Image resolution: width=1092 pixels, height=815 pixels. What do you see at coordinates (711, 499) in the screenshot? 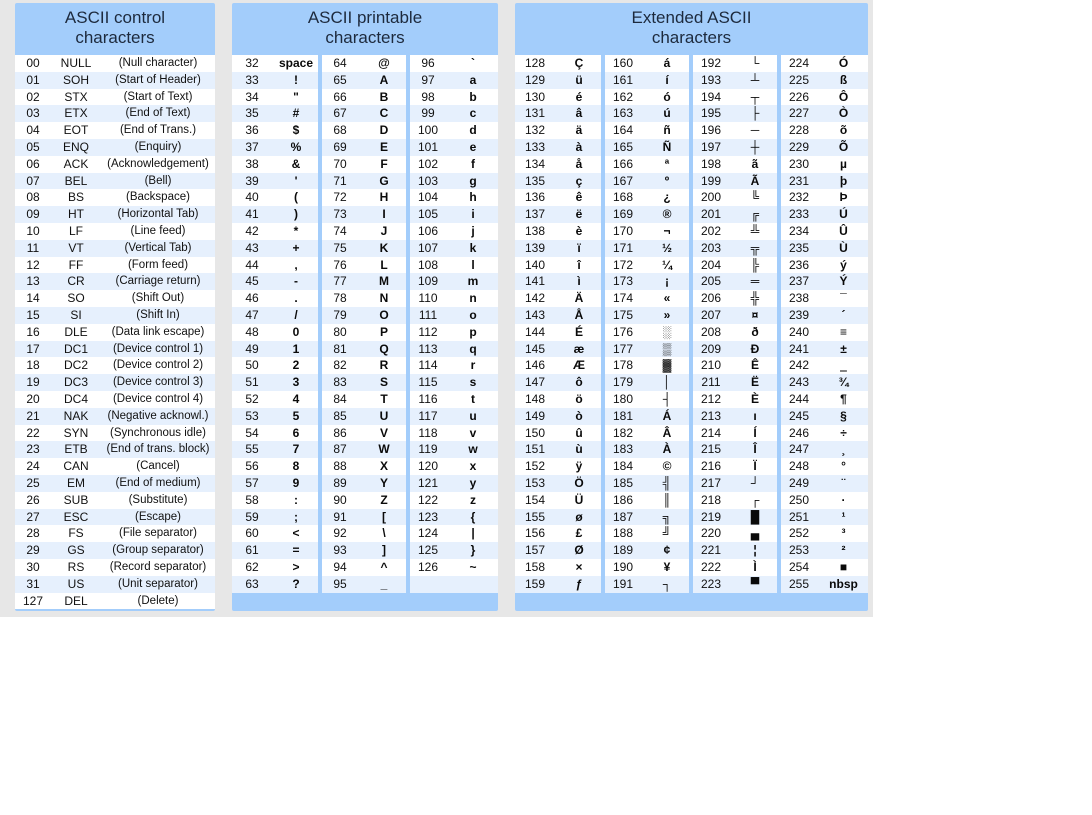
I see `char-code: 218` at bounding box center [711, 499].